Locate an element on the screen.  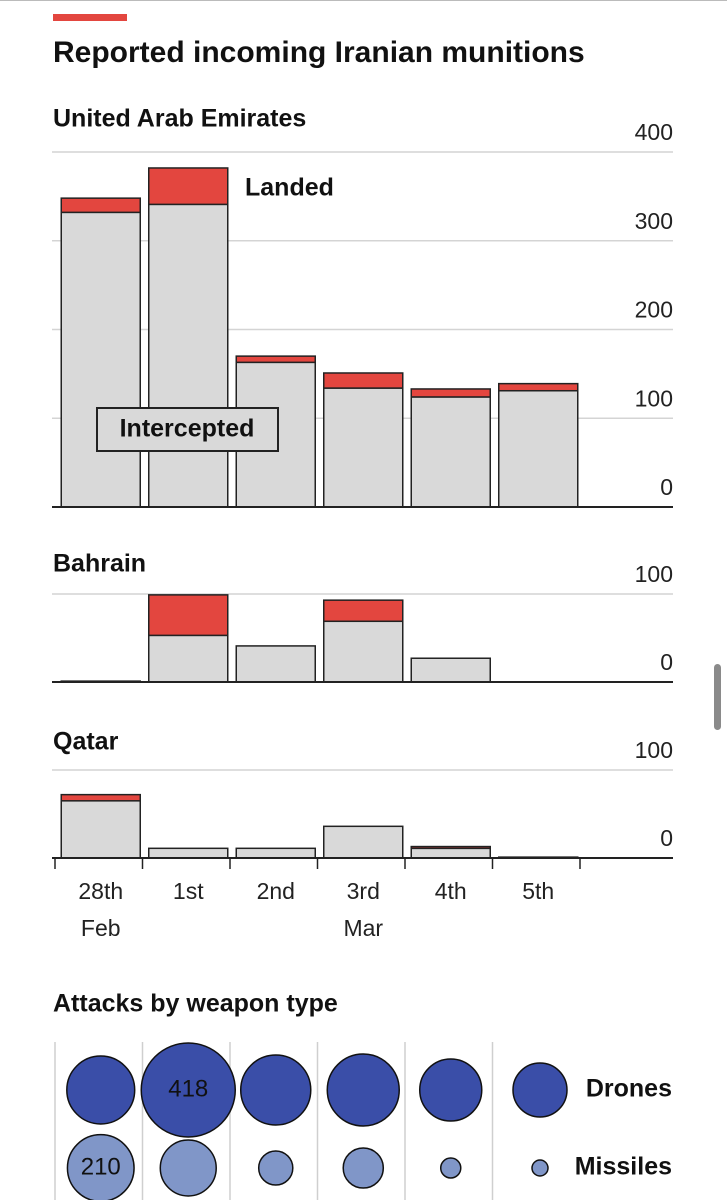
x-tick-sublabel: Mar is located at coordinates (363, 928).